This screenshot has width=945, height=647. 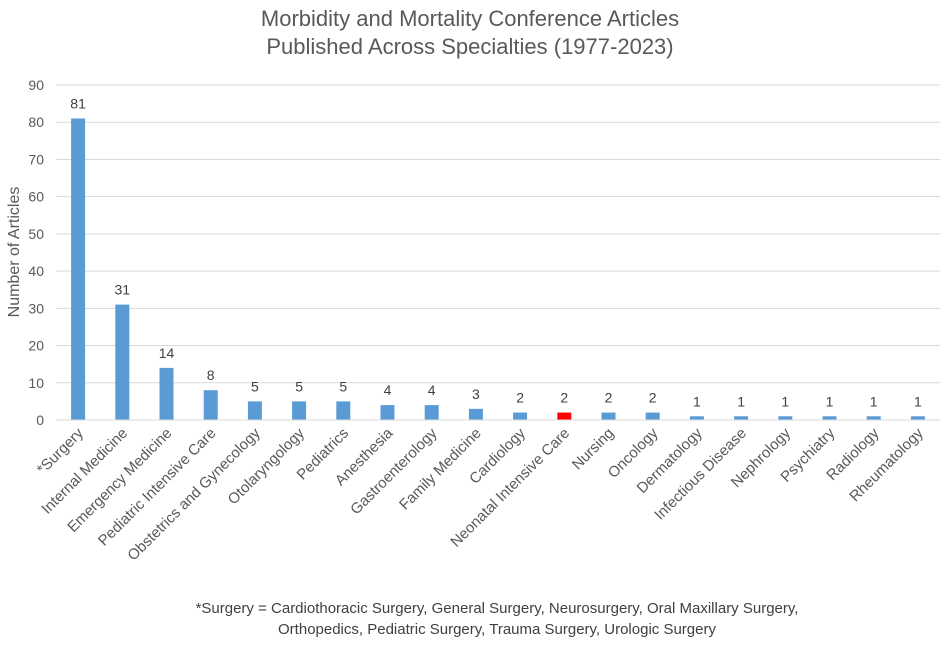 What do you see at coordinates (36, 85) in the screenshot?
I see `y-tick-label: 90` at bounding box center [36, 85].